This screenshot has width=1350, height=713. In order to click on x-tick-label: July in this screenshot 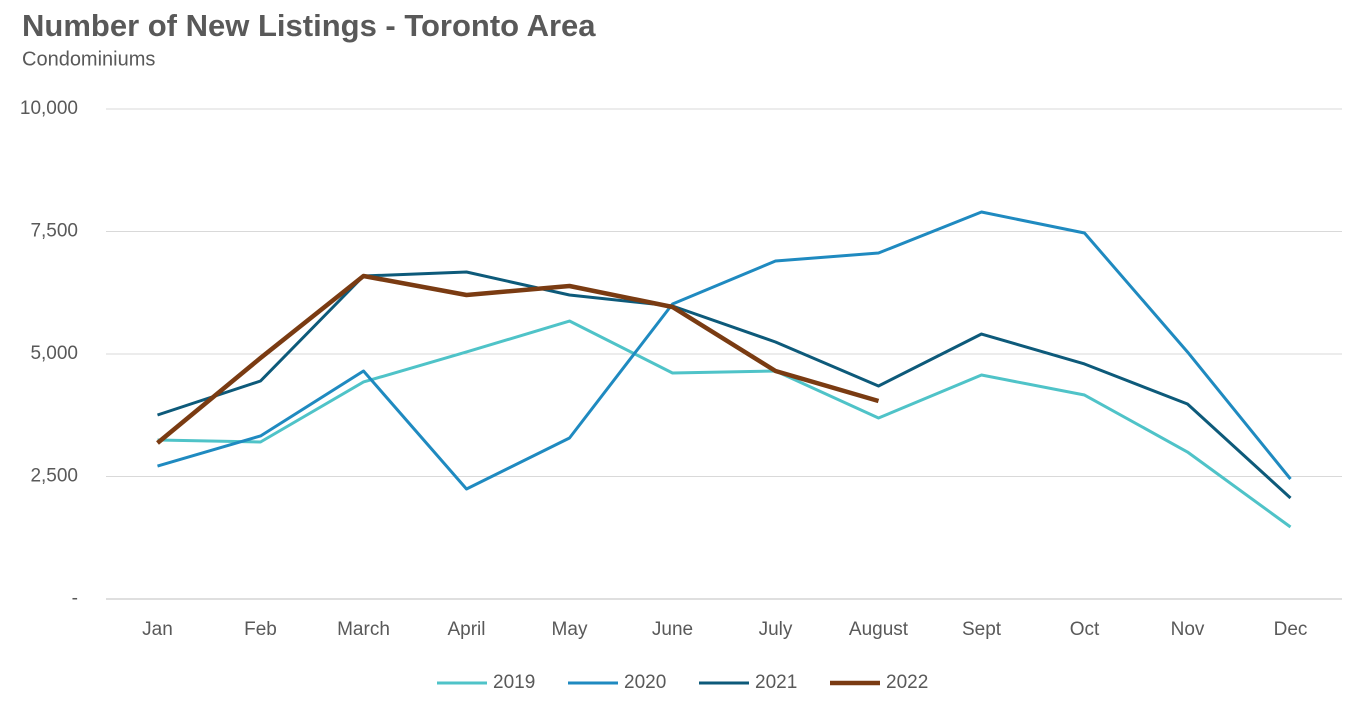, I will do `click(776, 629)`.